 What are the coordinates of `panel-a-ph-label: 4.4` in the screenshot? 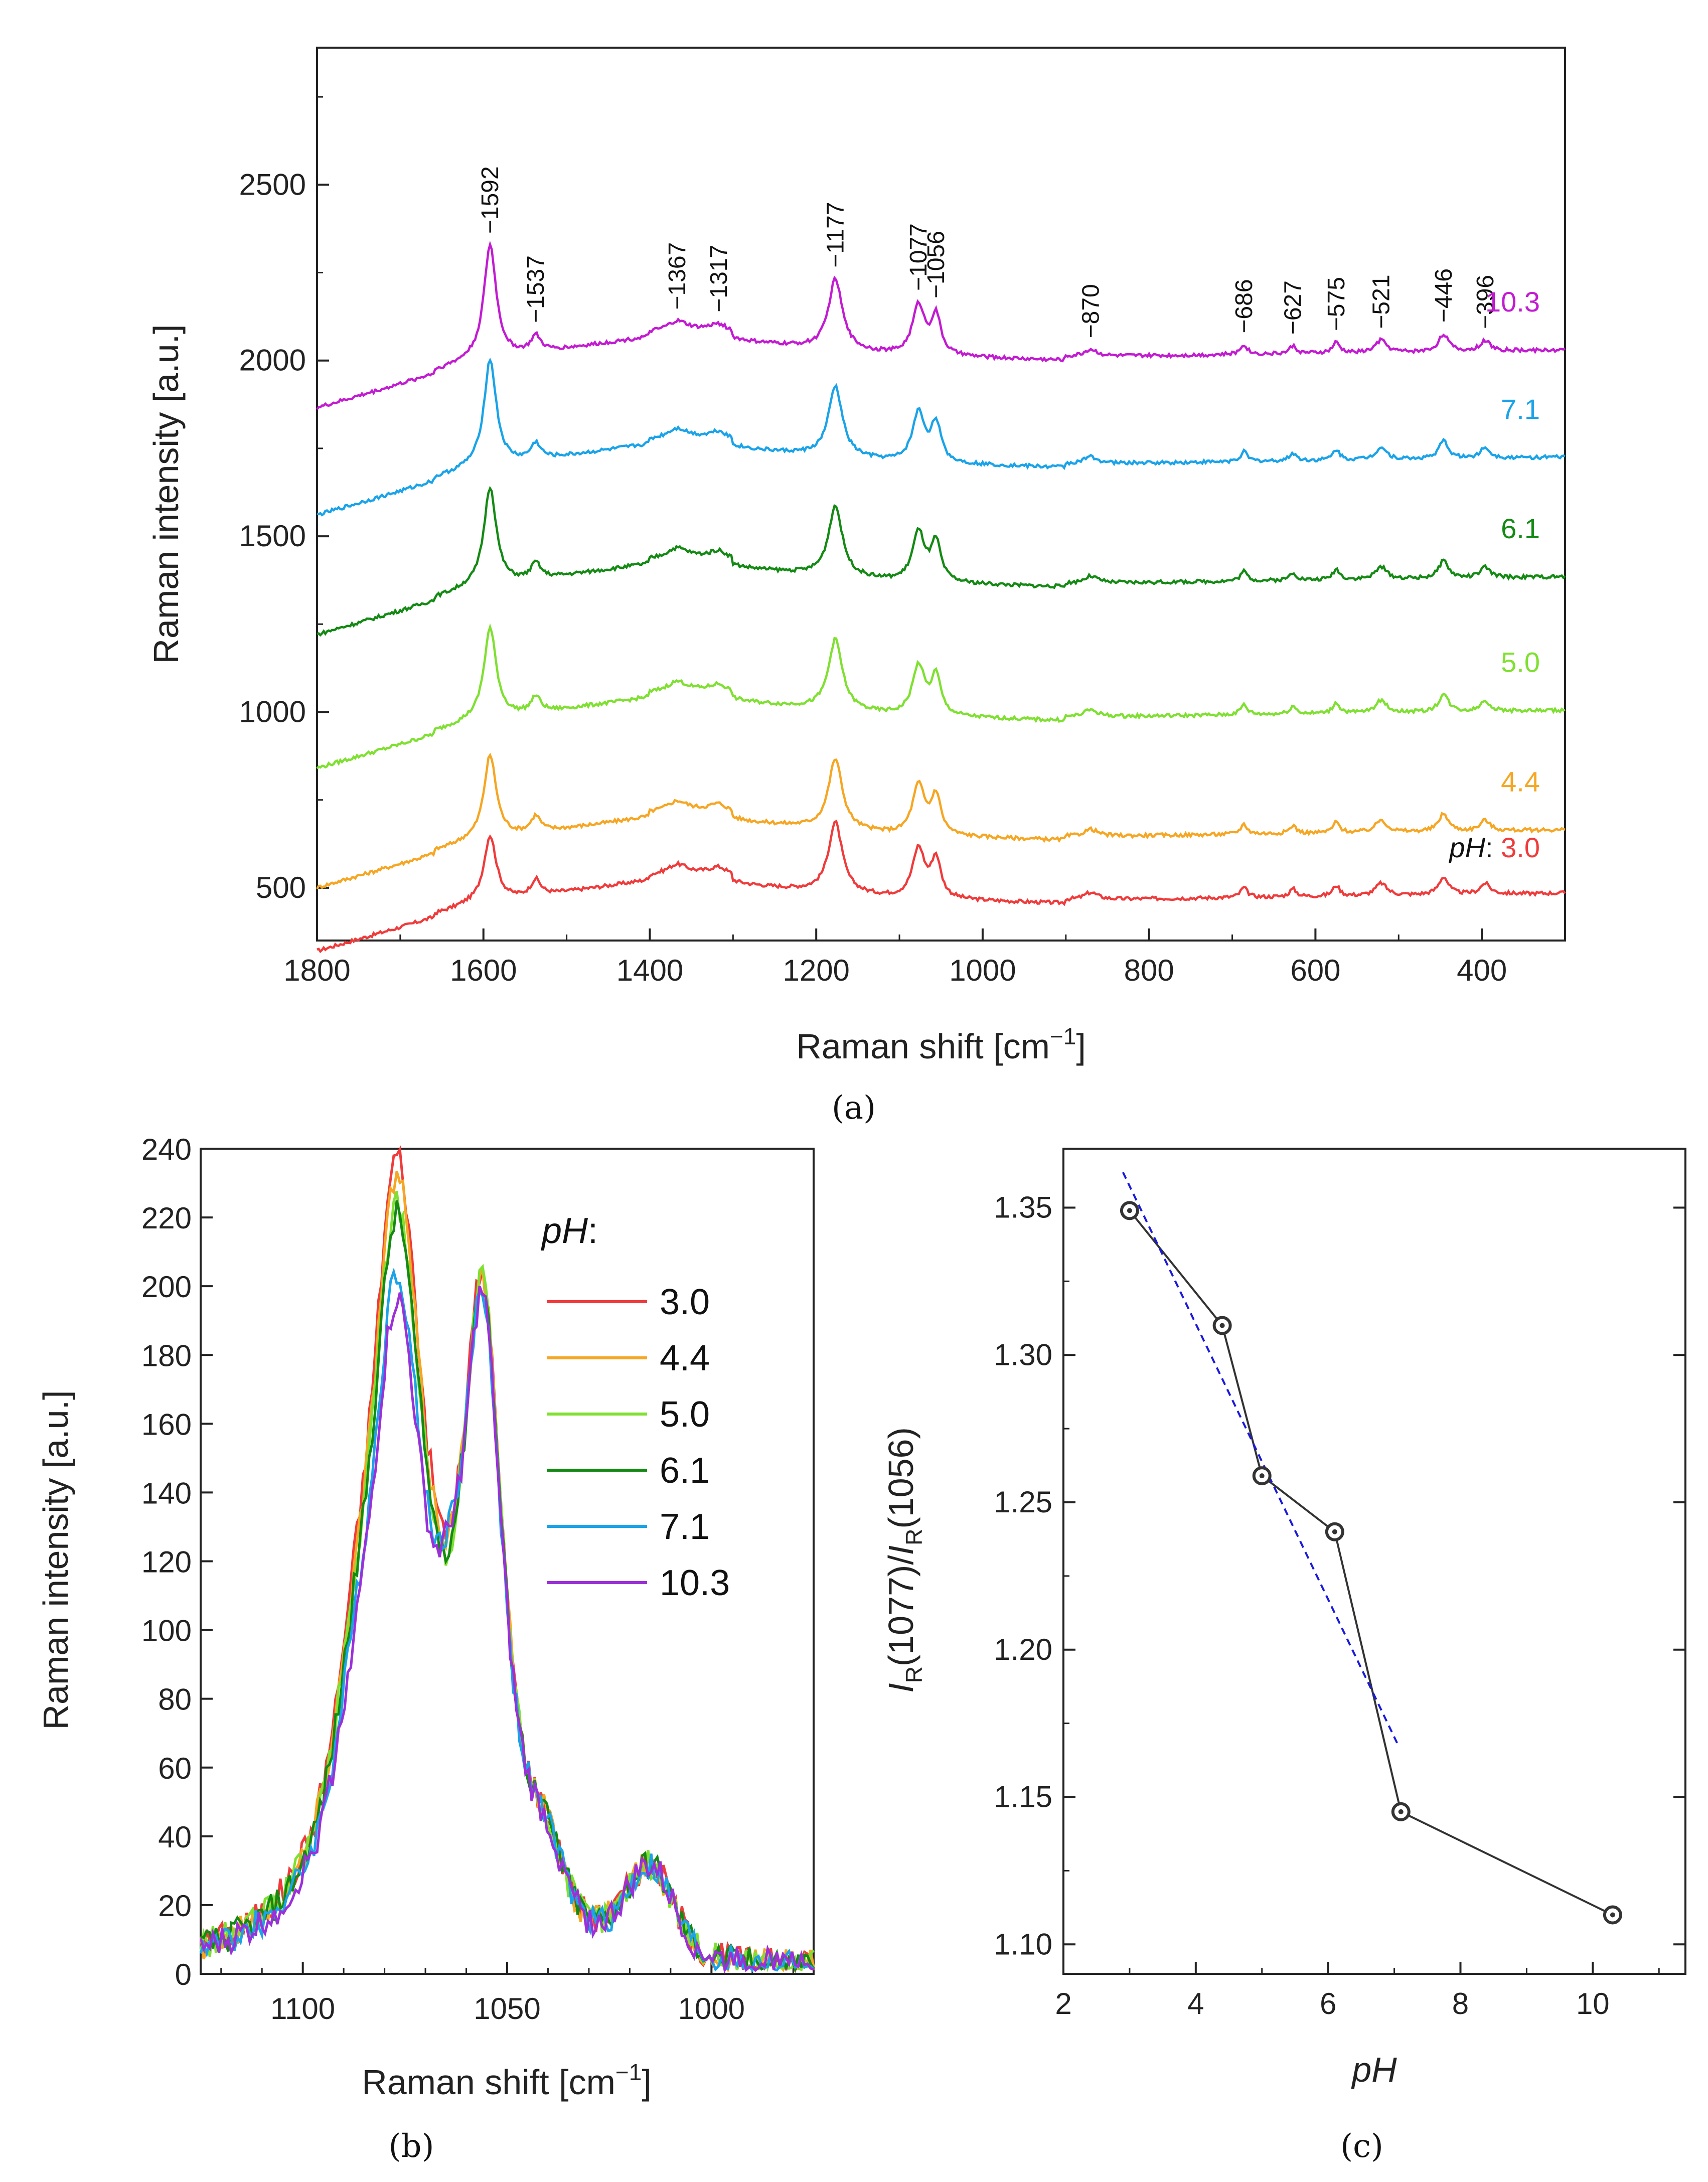 It's located at (1520, 782).